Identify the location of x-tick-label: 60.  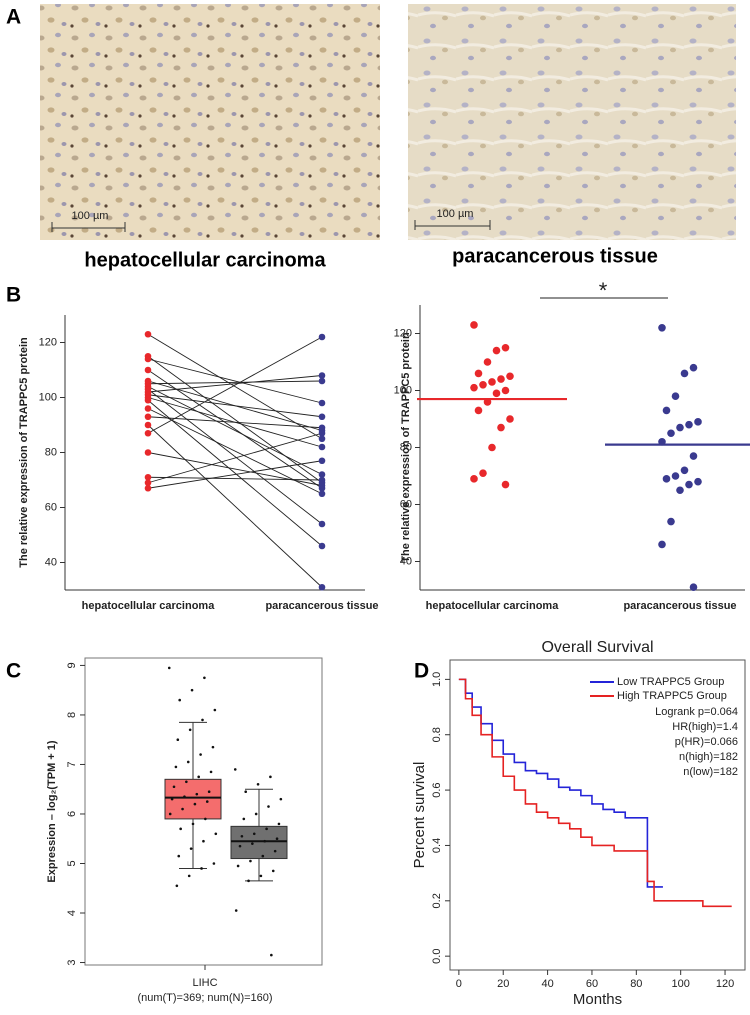
(592, 984).